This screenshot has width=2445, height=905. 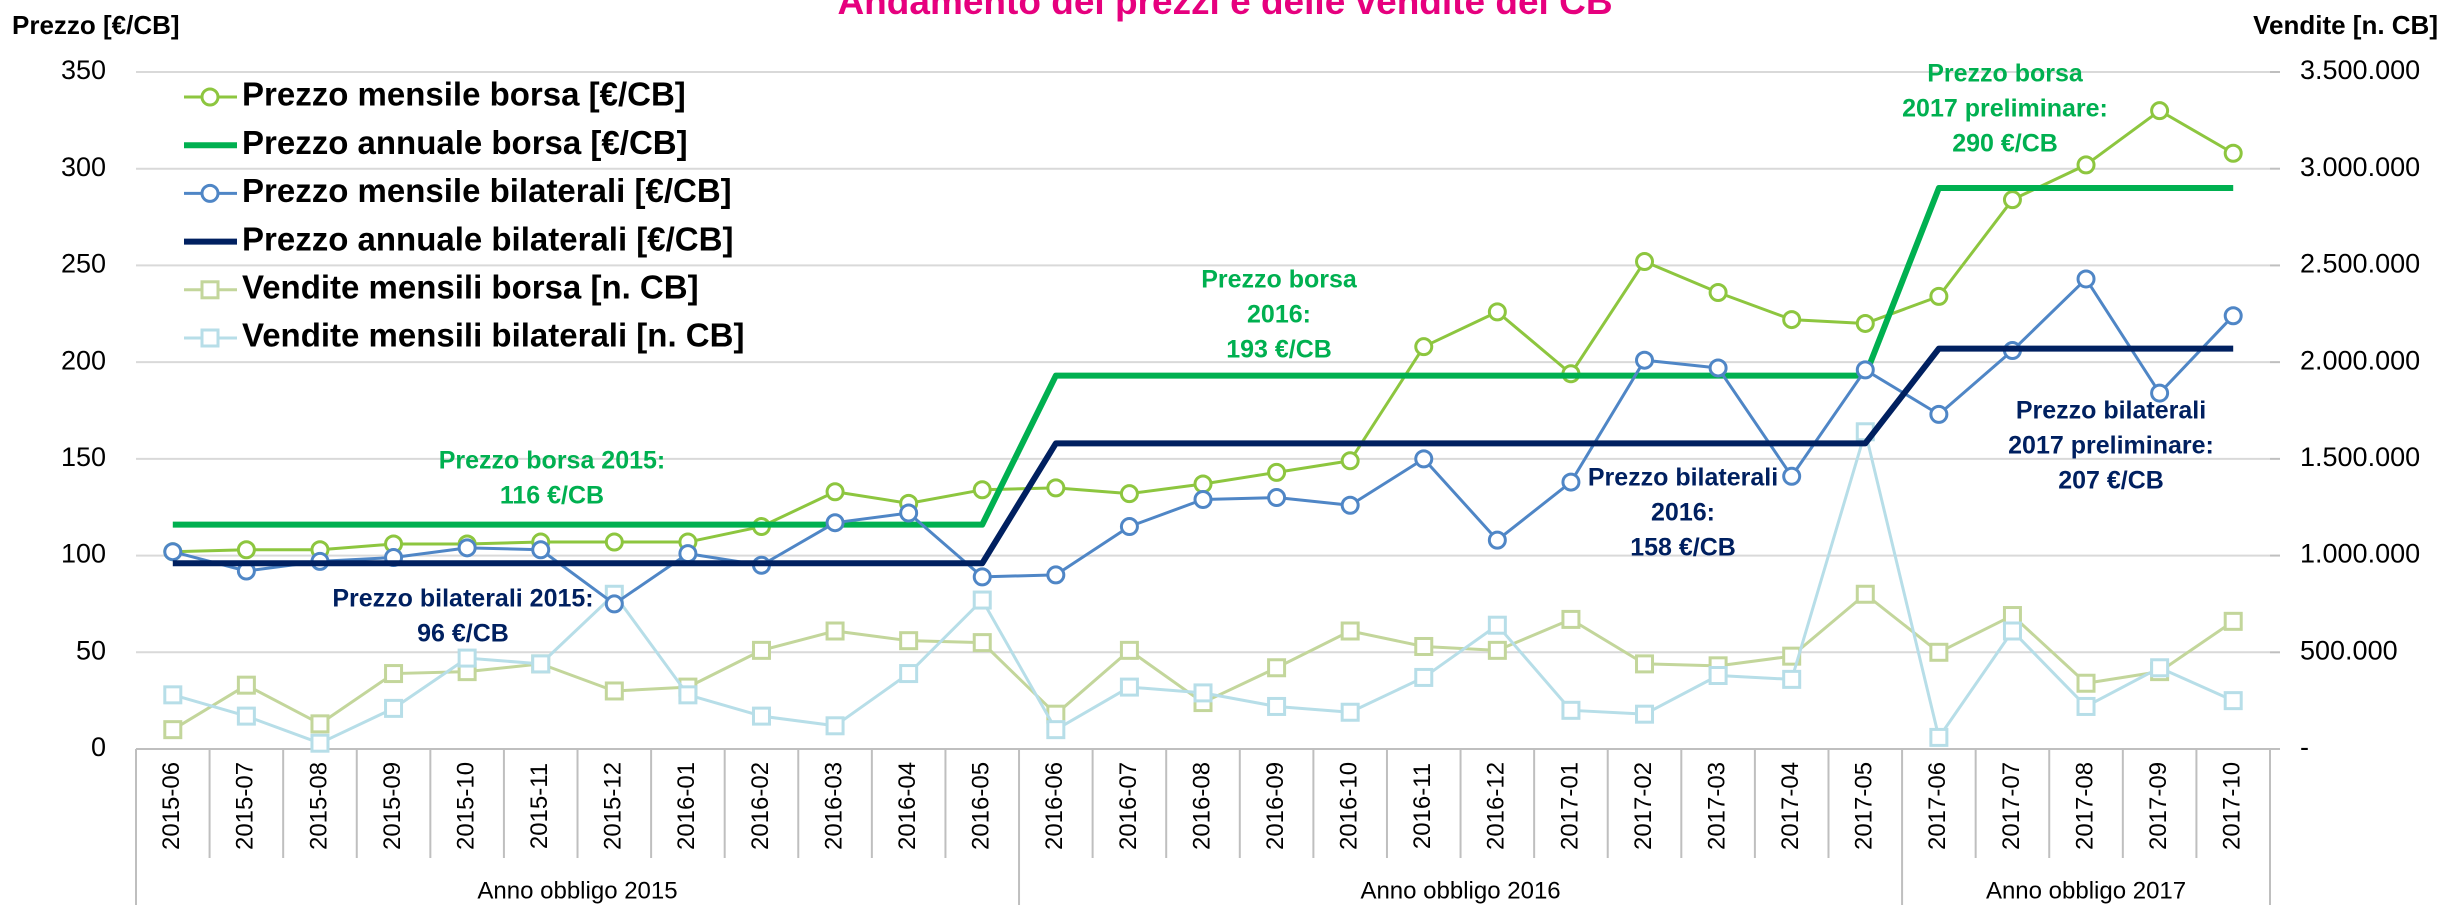 What do you see at coordinates (1716, 806) in the screenshot?
I see `x-tick-label: 2017-03` at bounding box center [1716, 806].